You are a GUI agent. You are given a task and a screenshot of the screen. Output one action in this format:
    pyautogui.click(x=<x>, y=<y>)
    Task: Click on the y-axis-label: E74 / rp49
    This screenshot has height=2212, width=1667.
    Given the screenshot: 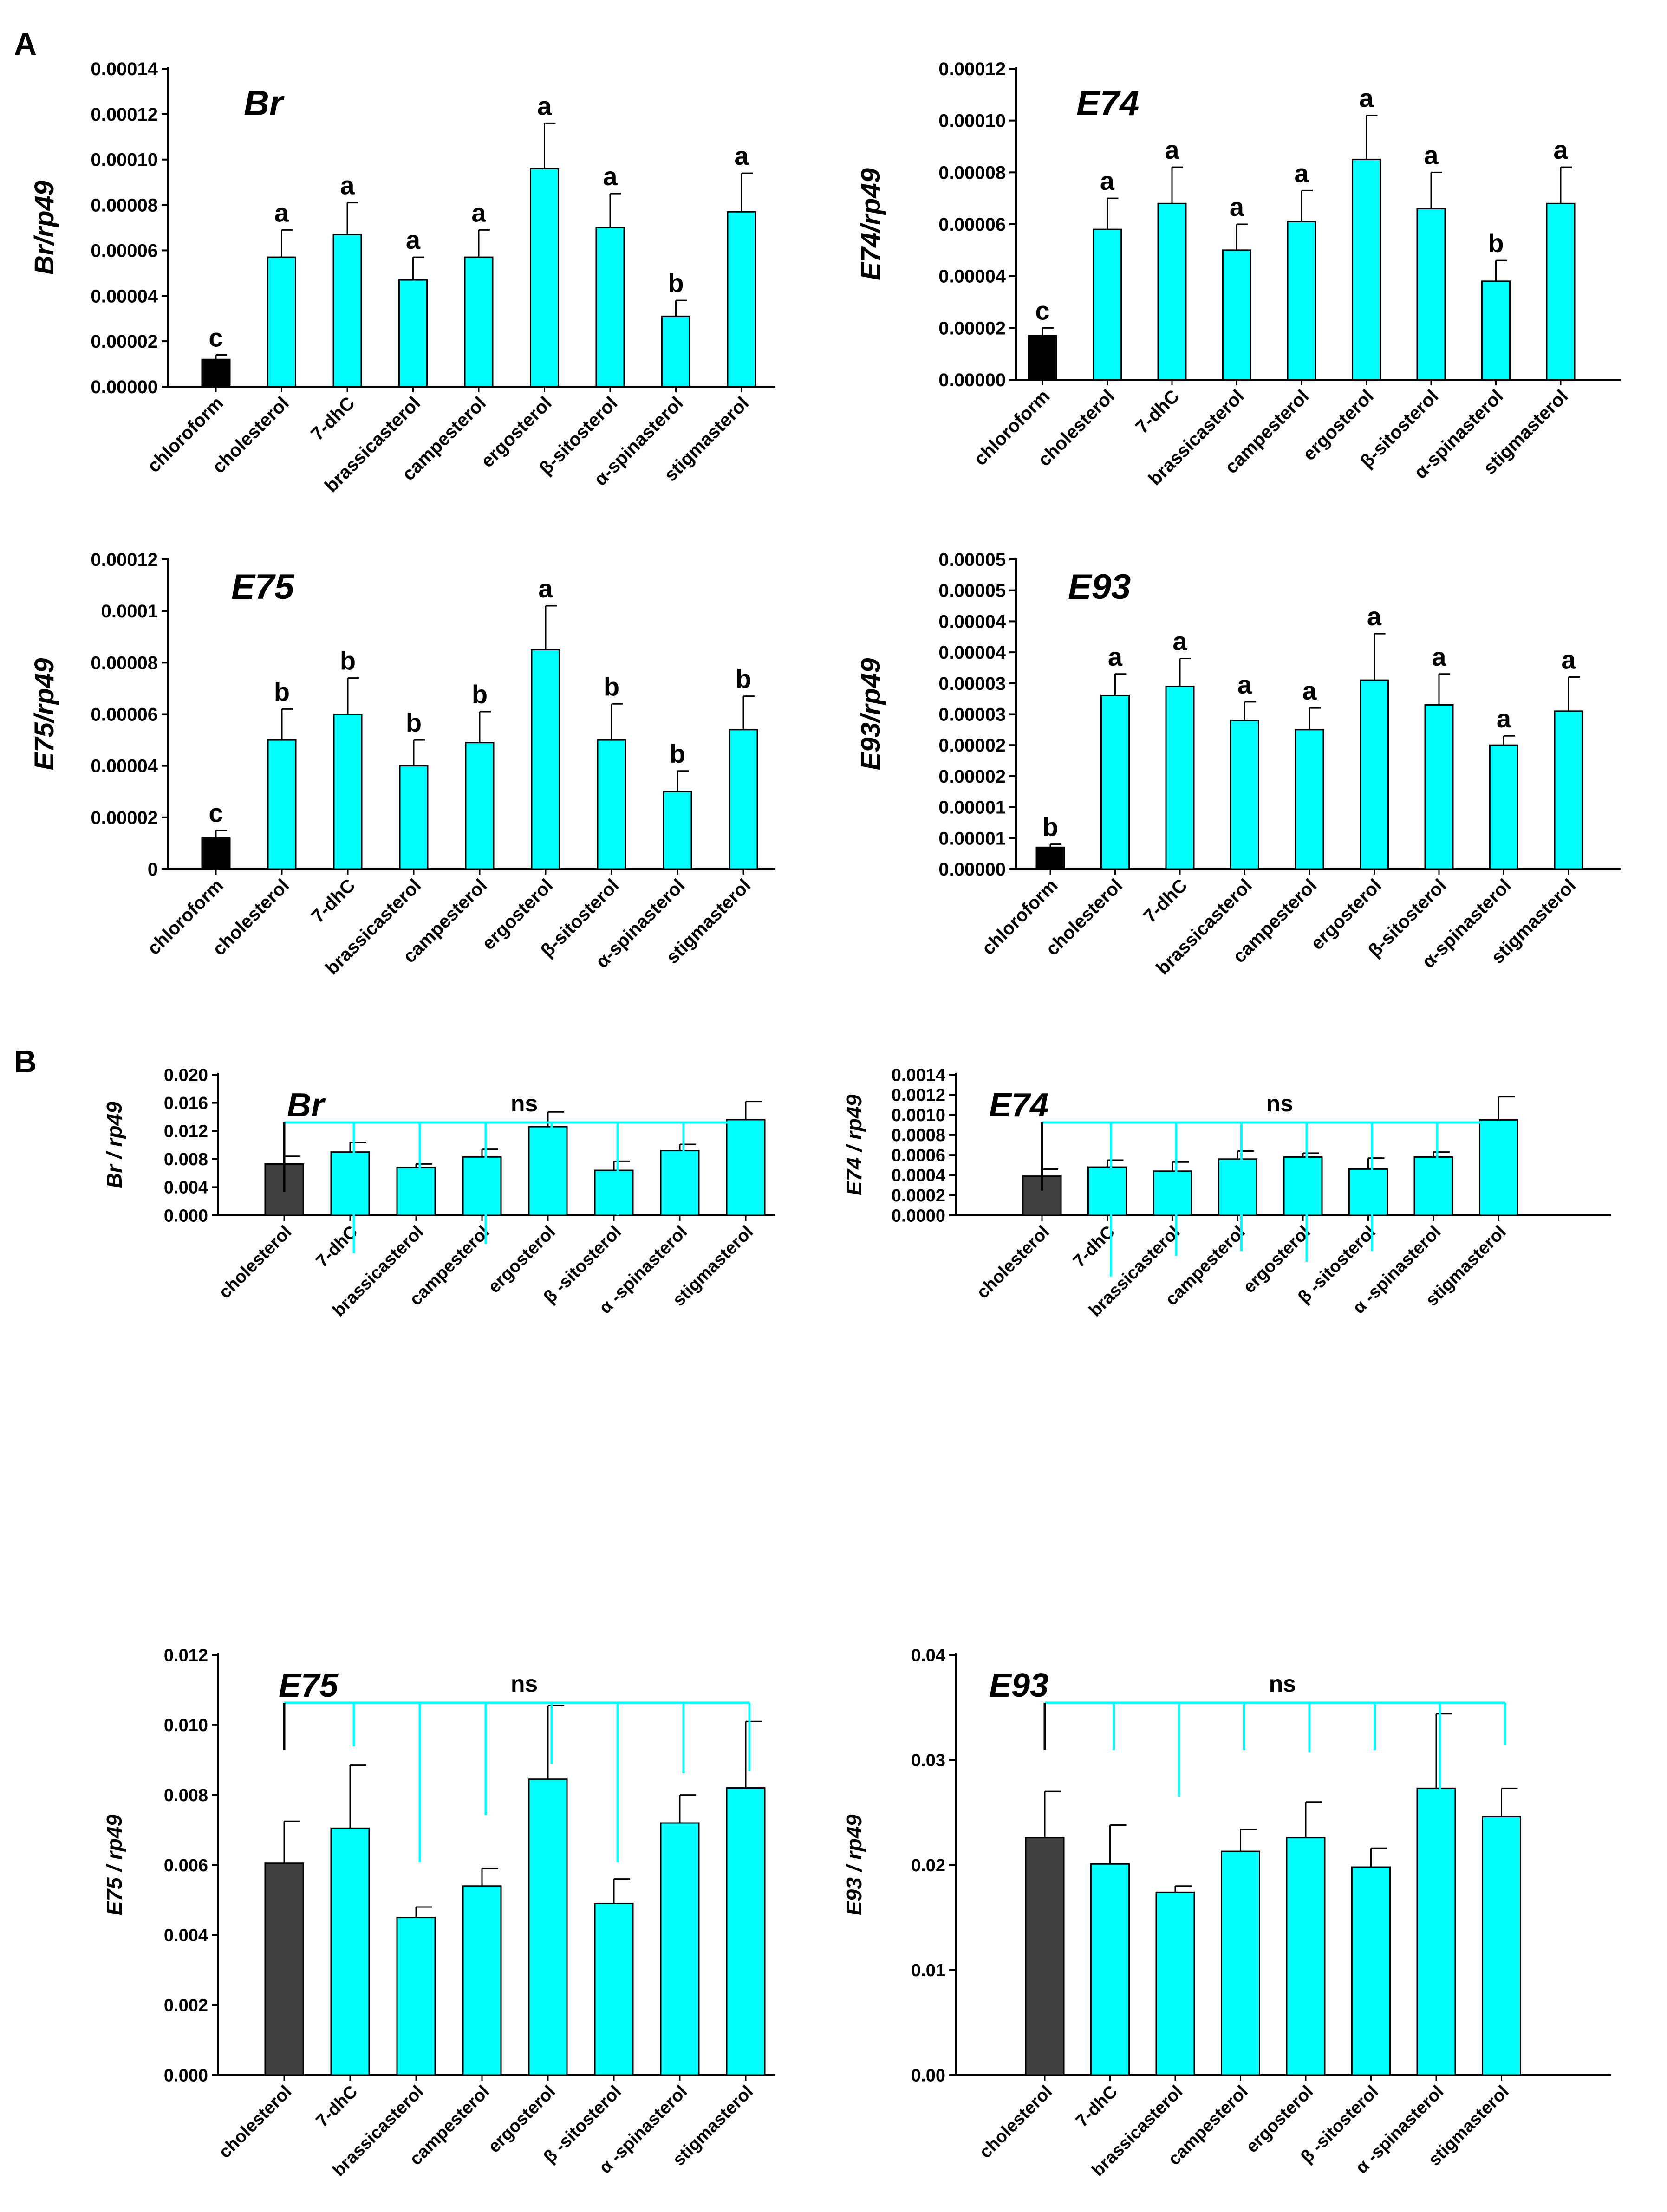 What is the action you would take?
    pyautogui.click(x=854, y=1144)
    